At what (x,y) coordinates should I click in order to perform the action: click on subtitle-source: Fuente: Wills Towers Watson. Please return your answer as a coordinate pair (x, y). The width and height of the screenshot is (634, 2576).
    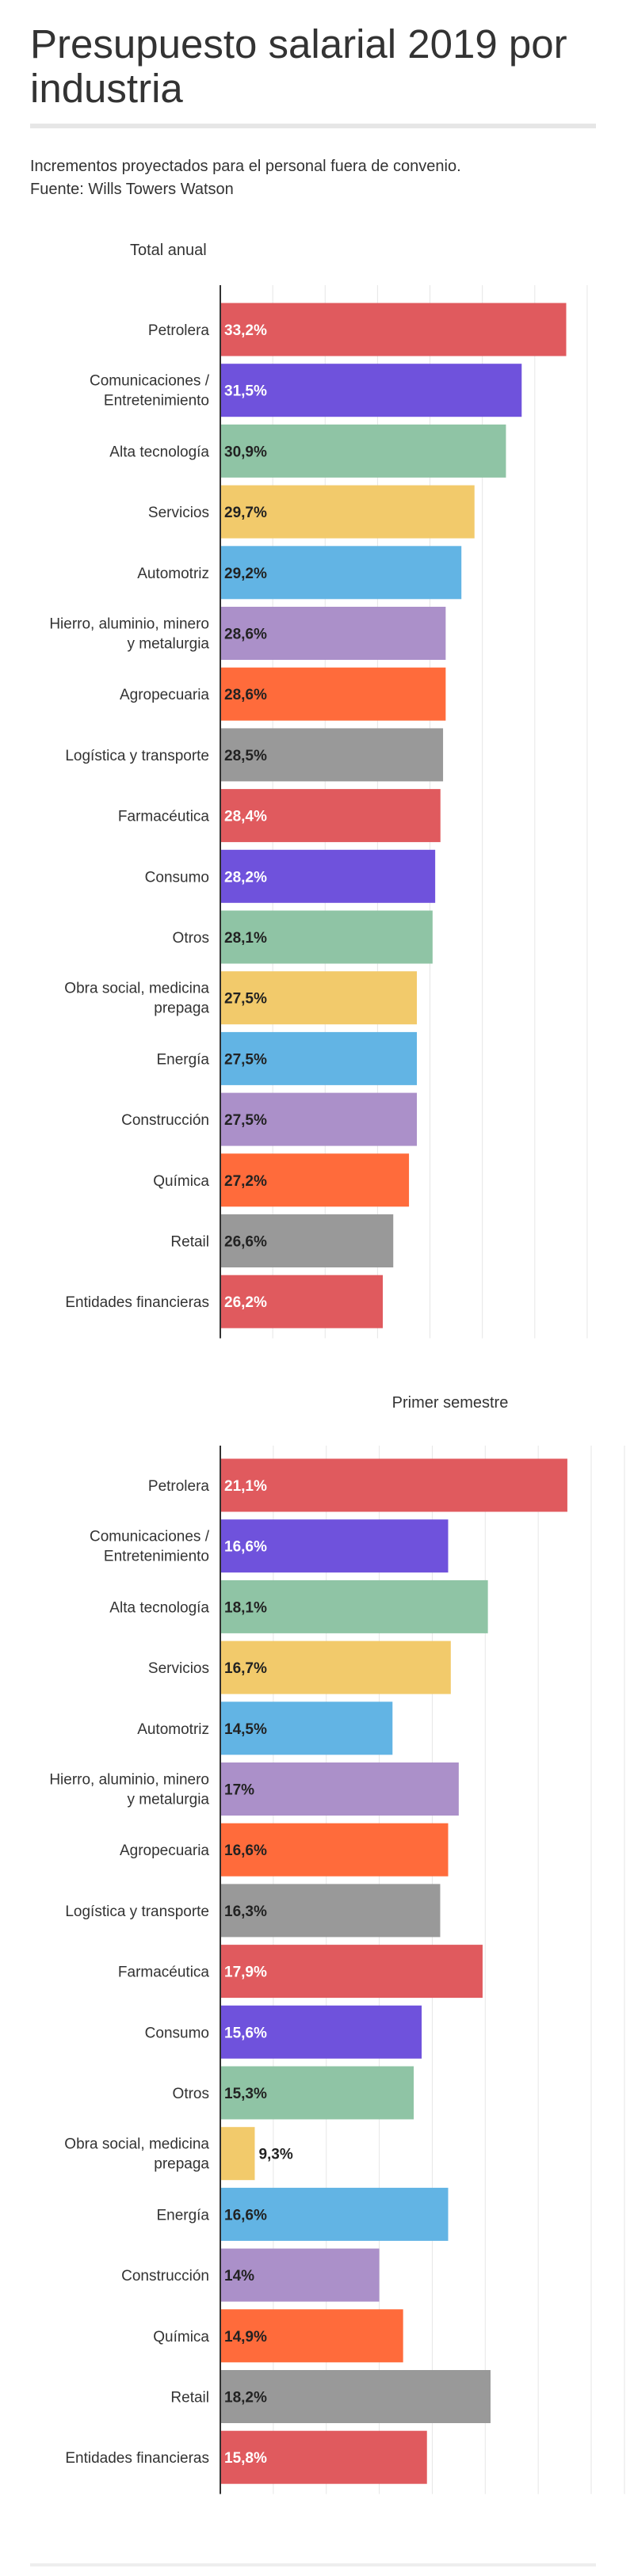
    Looking at the image, I should click on (132, 189).